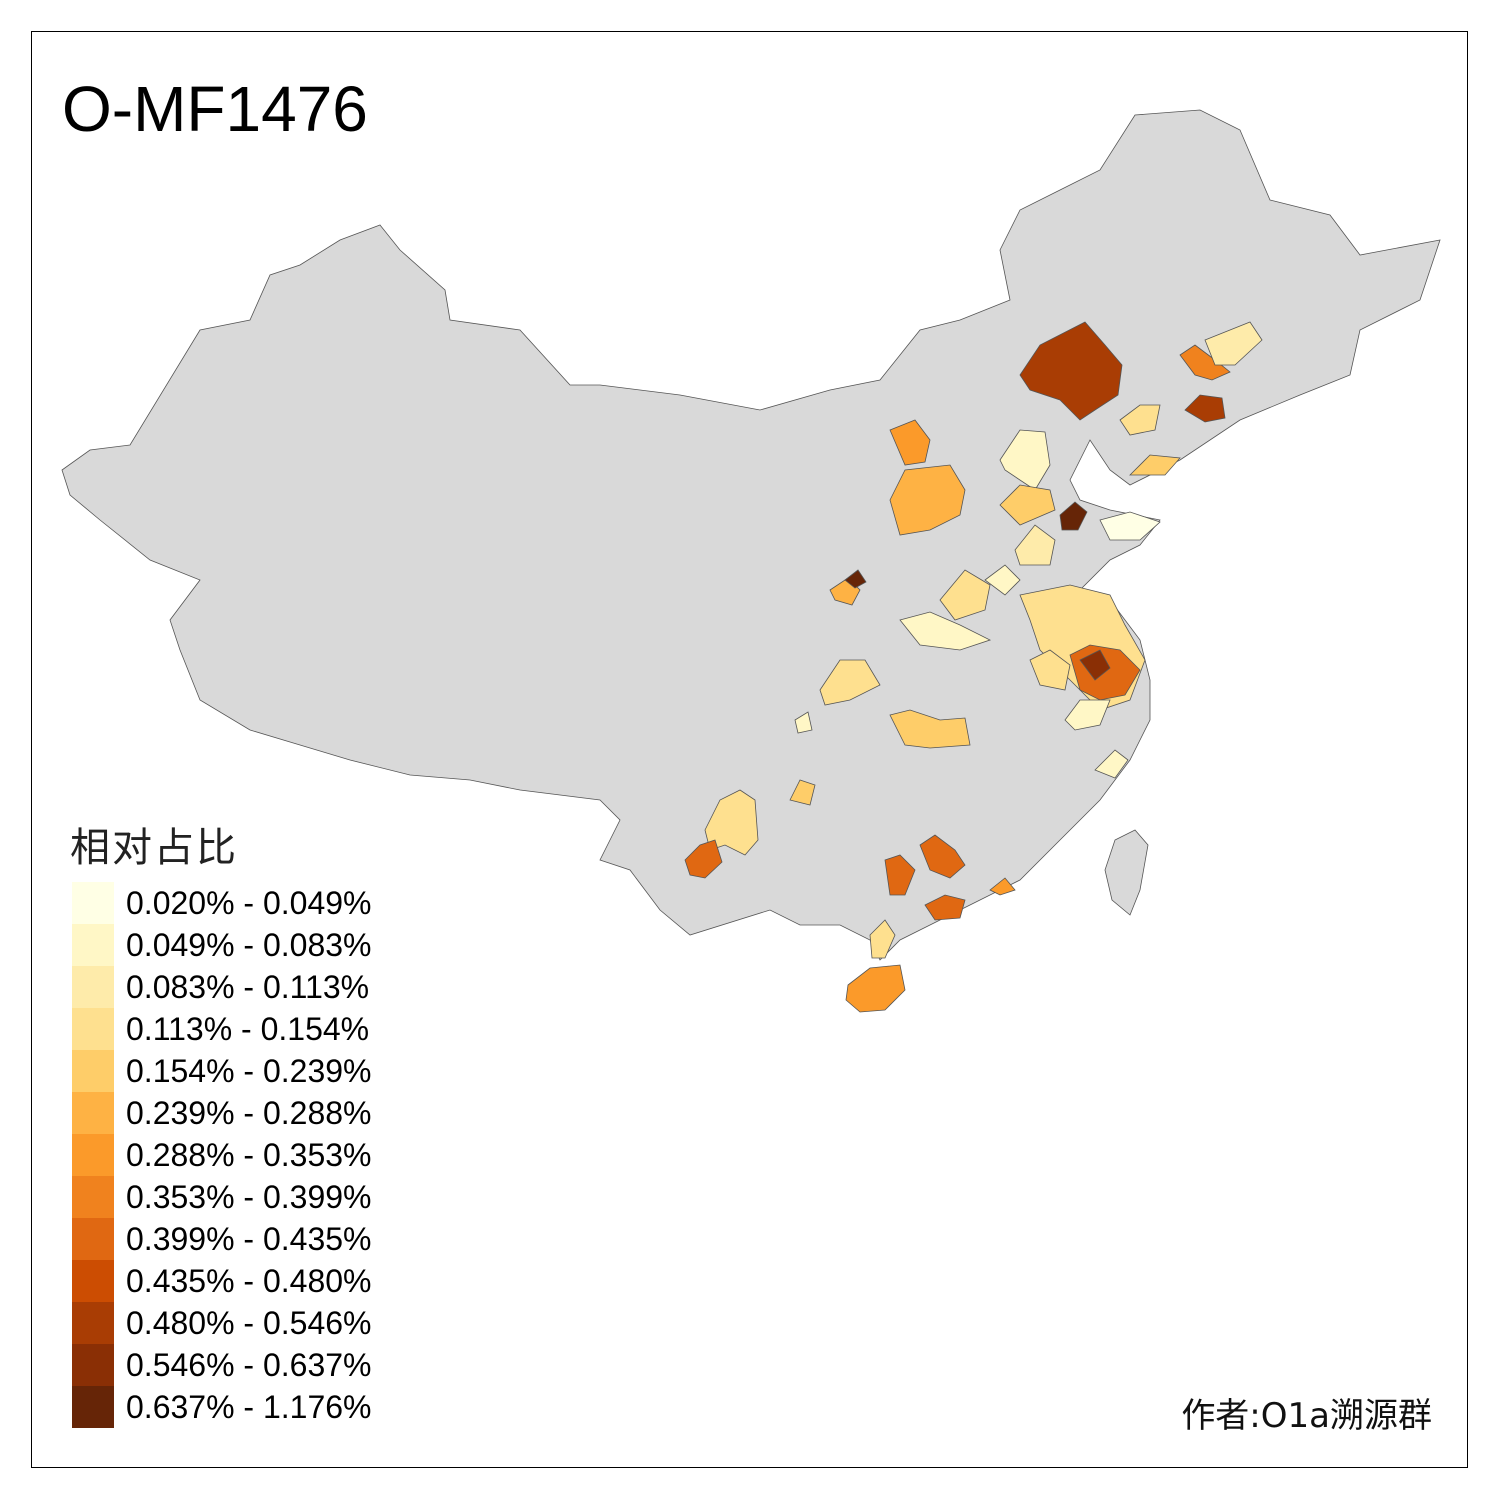  Describe the element at coordinates (249, 1238) in the screenshot. I see `legend-label: 0.399% - 0.435%` at that location.